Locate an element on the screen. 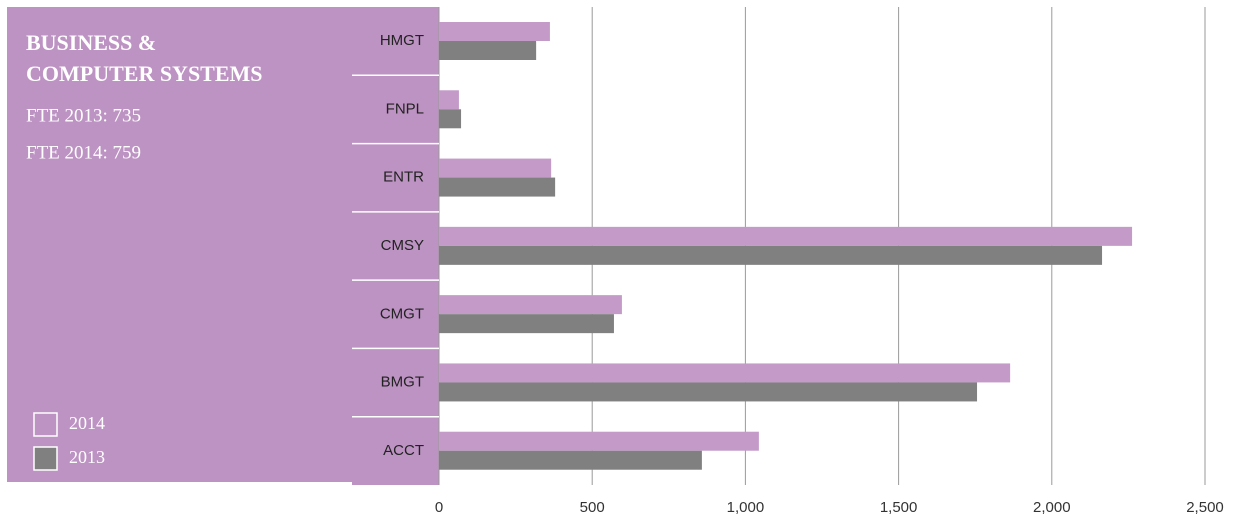 The height and width of the screenshot is (522, 1236). x-tick-label: 0 is located at coordinates (439, 507).